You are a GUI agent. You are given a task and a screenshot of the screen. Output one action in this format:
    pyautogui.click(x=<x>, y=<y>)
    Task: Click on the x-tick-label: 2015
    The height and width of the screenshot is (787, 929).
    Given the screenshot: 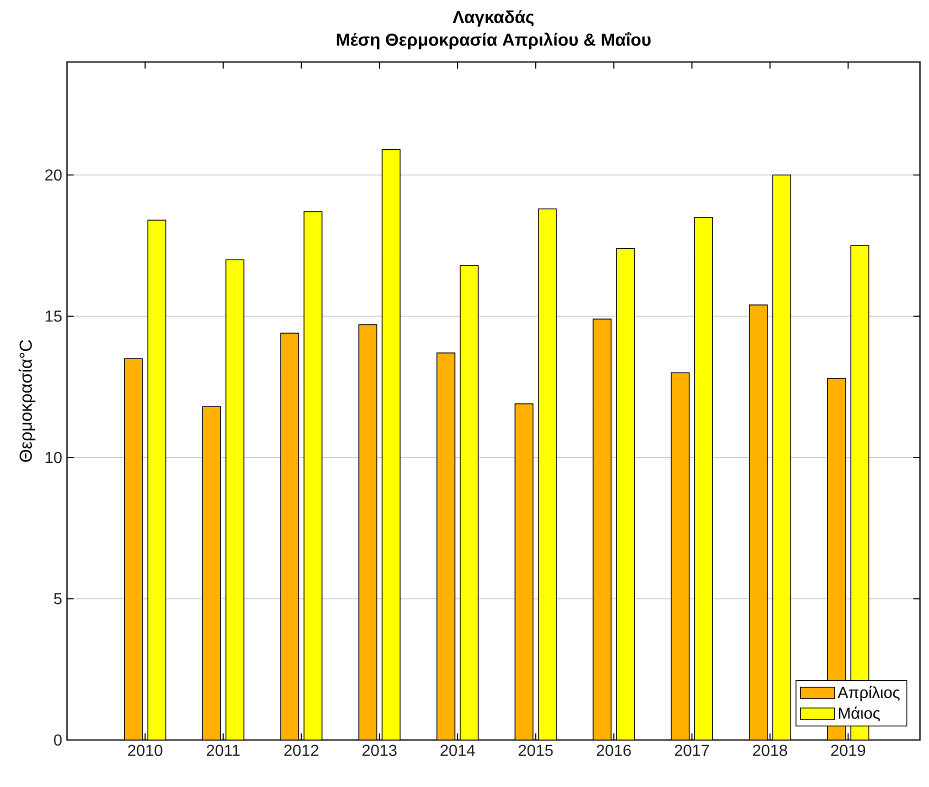 What is the action you would take?
    pyautogui.click(x=535, y=750)
    